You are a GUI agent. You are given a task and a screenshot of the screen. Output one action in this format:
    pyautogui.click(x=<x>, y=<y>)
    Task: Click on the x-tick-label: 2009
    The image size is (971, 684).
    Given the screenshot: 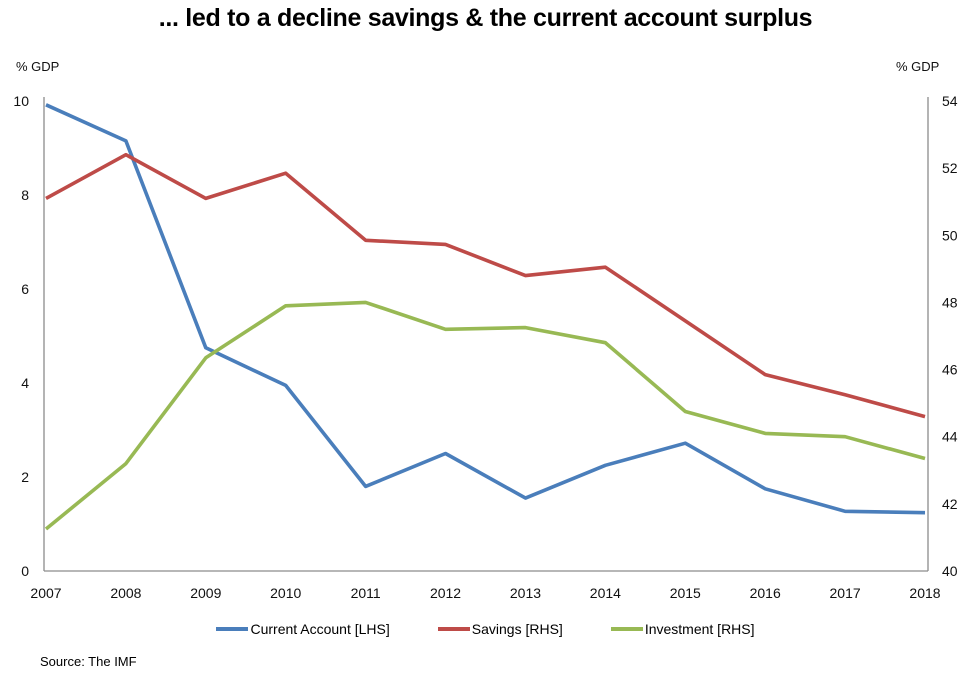 What is the action you would take?
    pyautogui.click(x=205, y=593)
    